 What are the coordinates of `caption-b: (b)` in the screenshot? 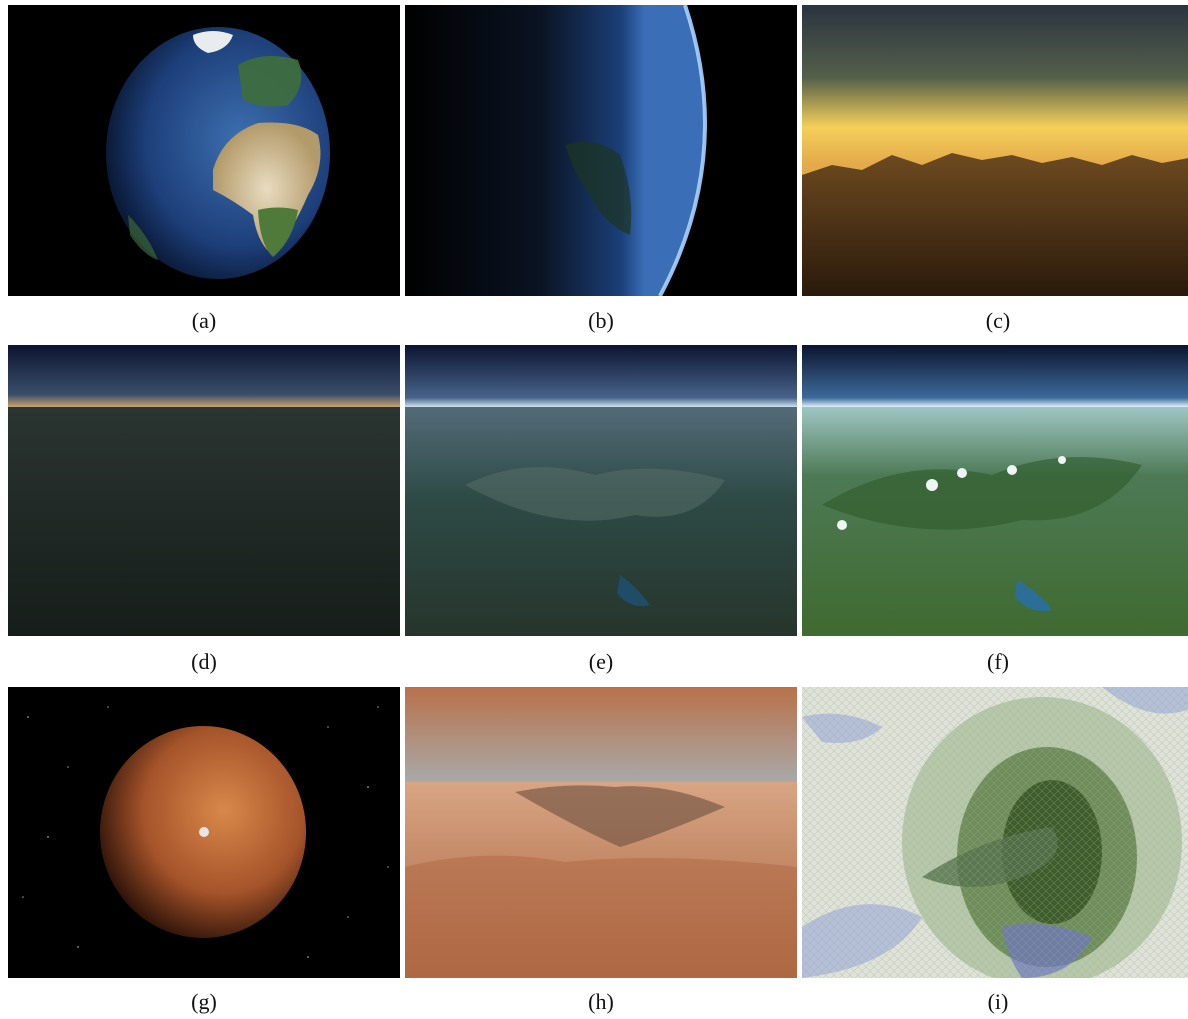 It's located at (601, 320).